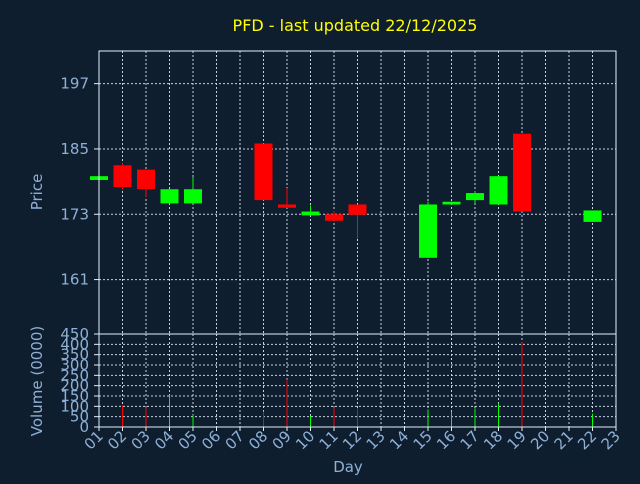  I want to click on volume-tick-label: 150, so click(74, 396).